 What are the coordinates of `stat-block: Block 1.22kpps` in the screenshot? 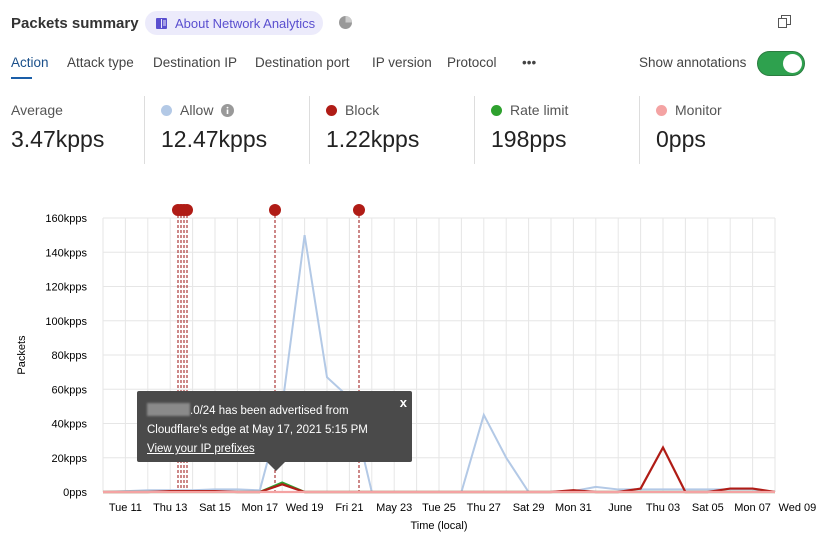 It's located at (364, 130).